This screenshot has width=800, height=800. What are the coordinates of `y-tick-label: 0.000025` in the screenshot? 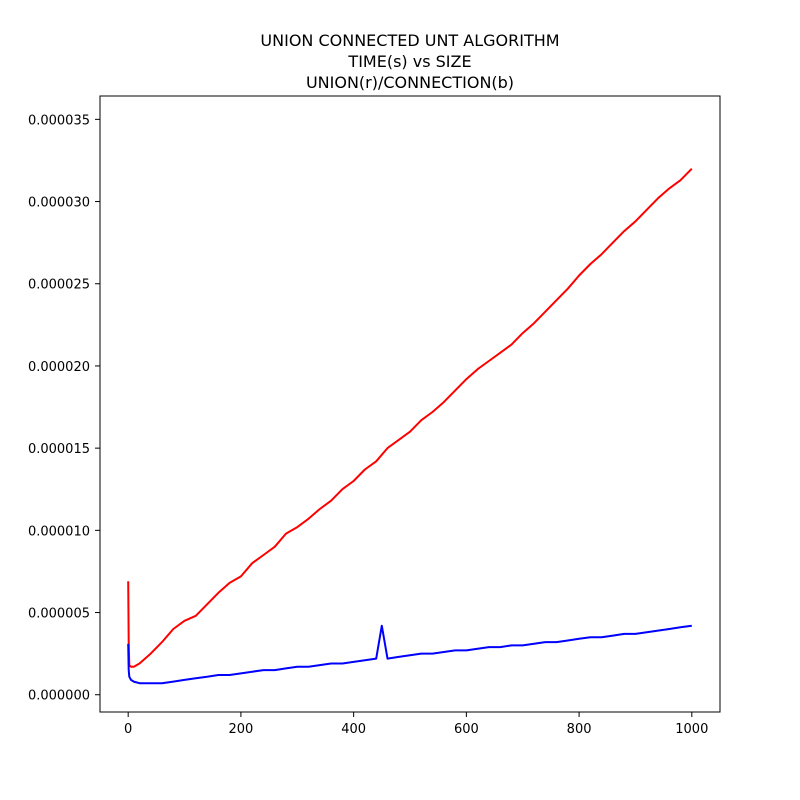 It's located at (59, 285).